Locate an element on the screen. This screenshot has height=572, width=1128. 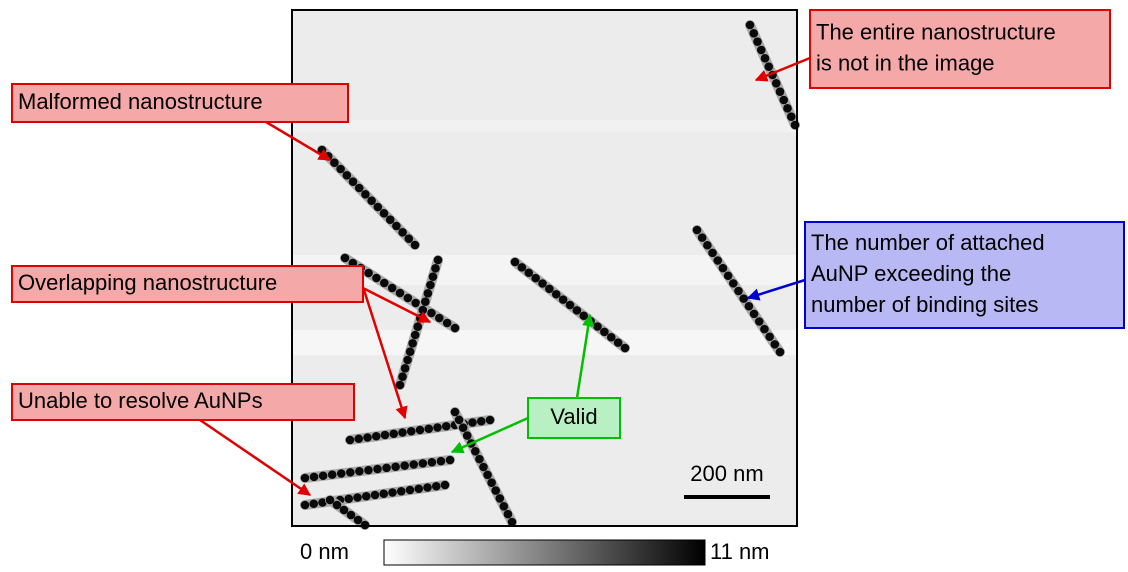
annotation-text: The entire nanostructure is located at coordinates (936, 31).